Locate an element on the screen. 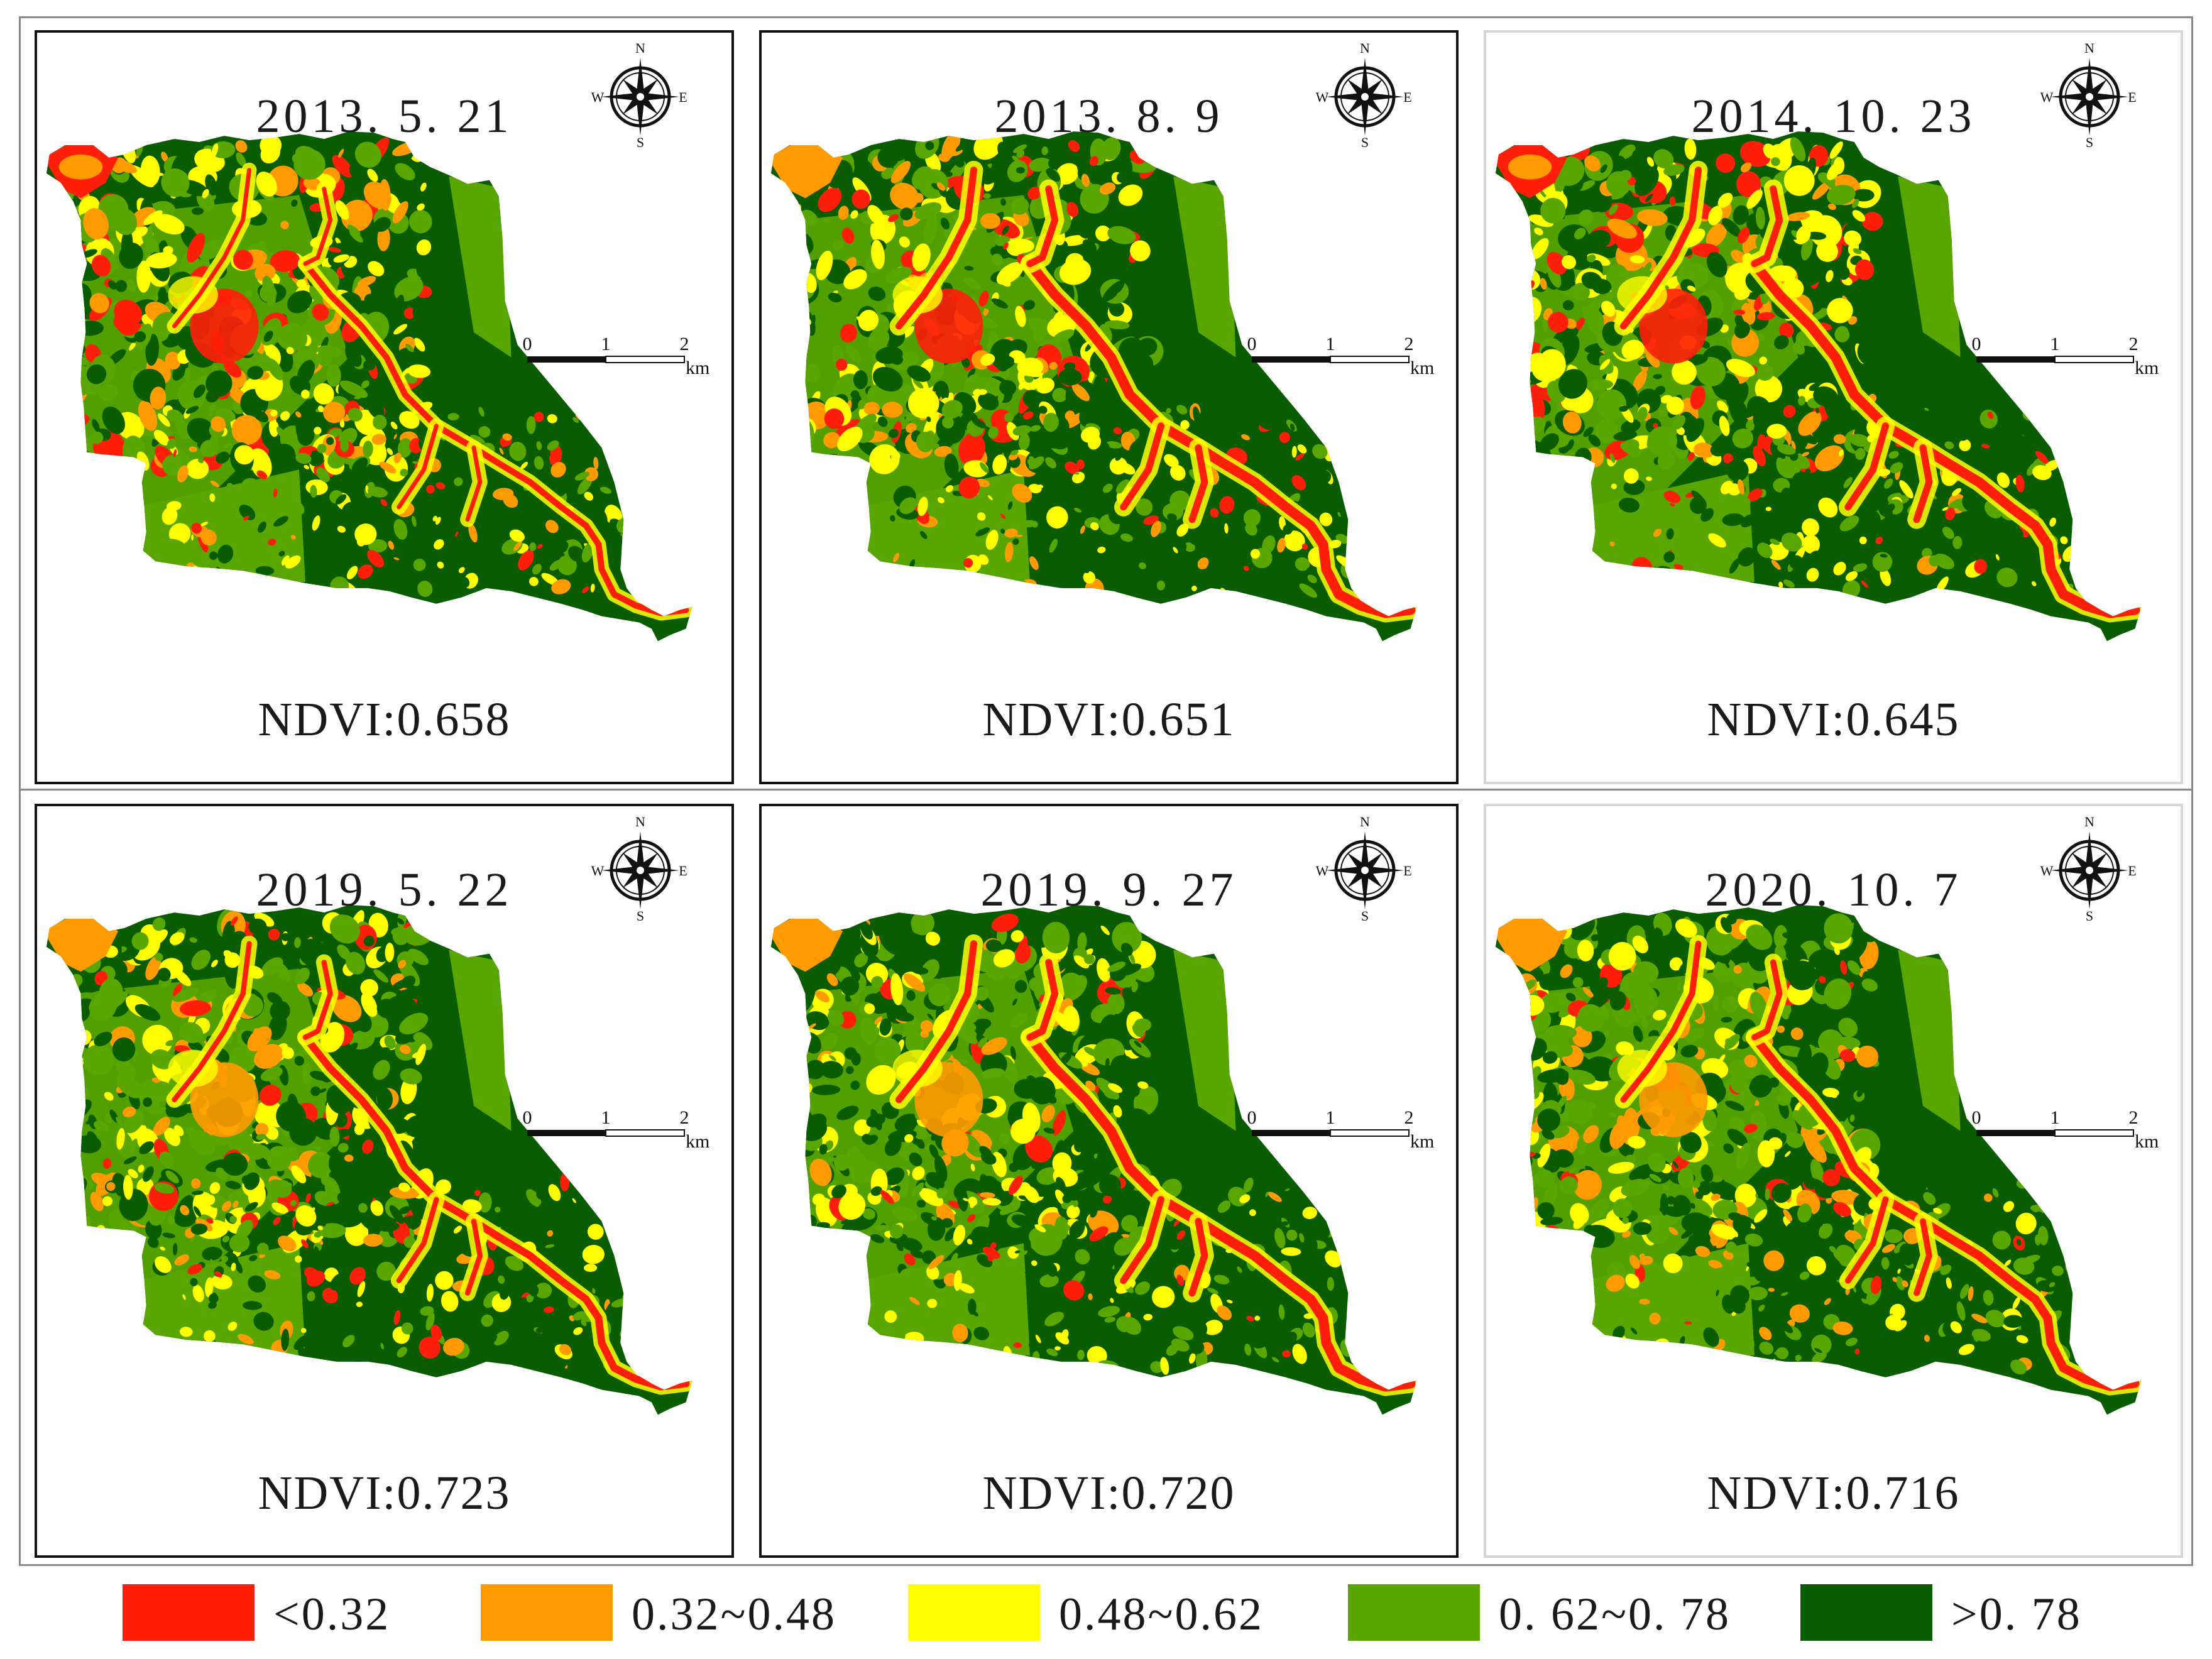 The height and width of the screenshot is (1659, 2212). map-panel: 2014. 10. 23 NDVI:0.645 N S E W 0 1 2 km is located at coordinates (1833, 407).